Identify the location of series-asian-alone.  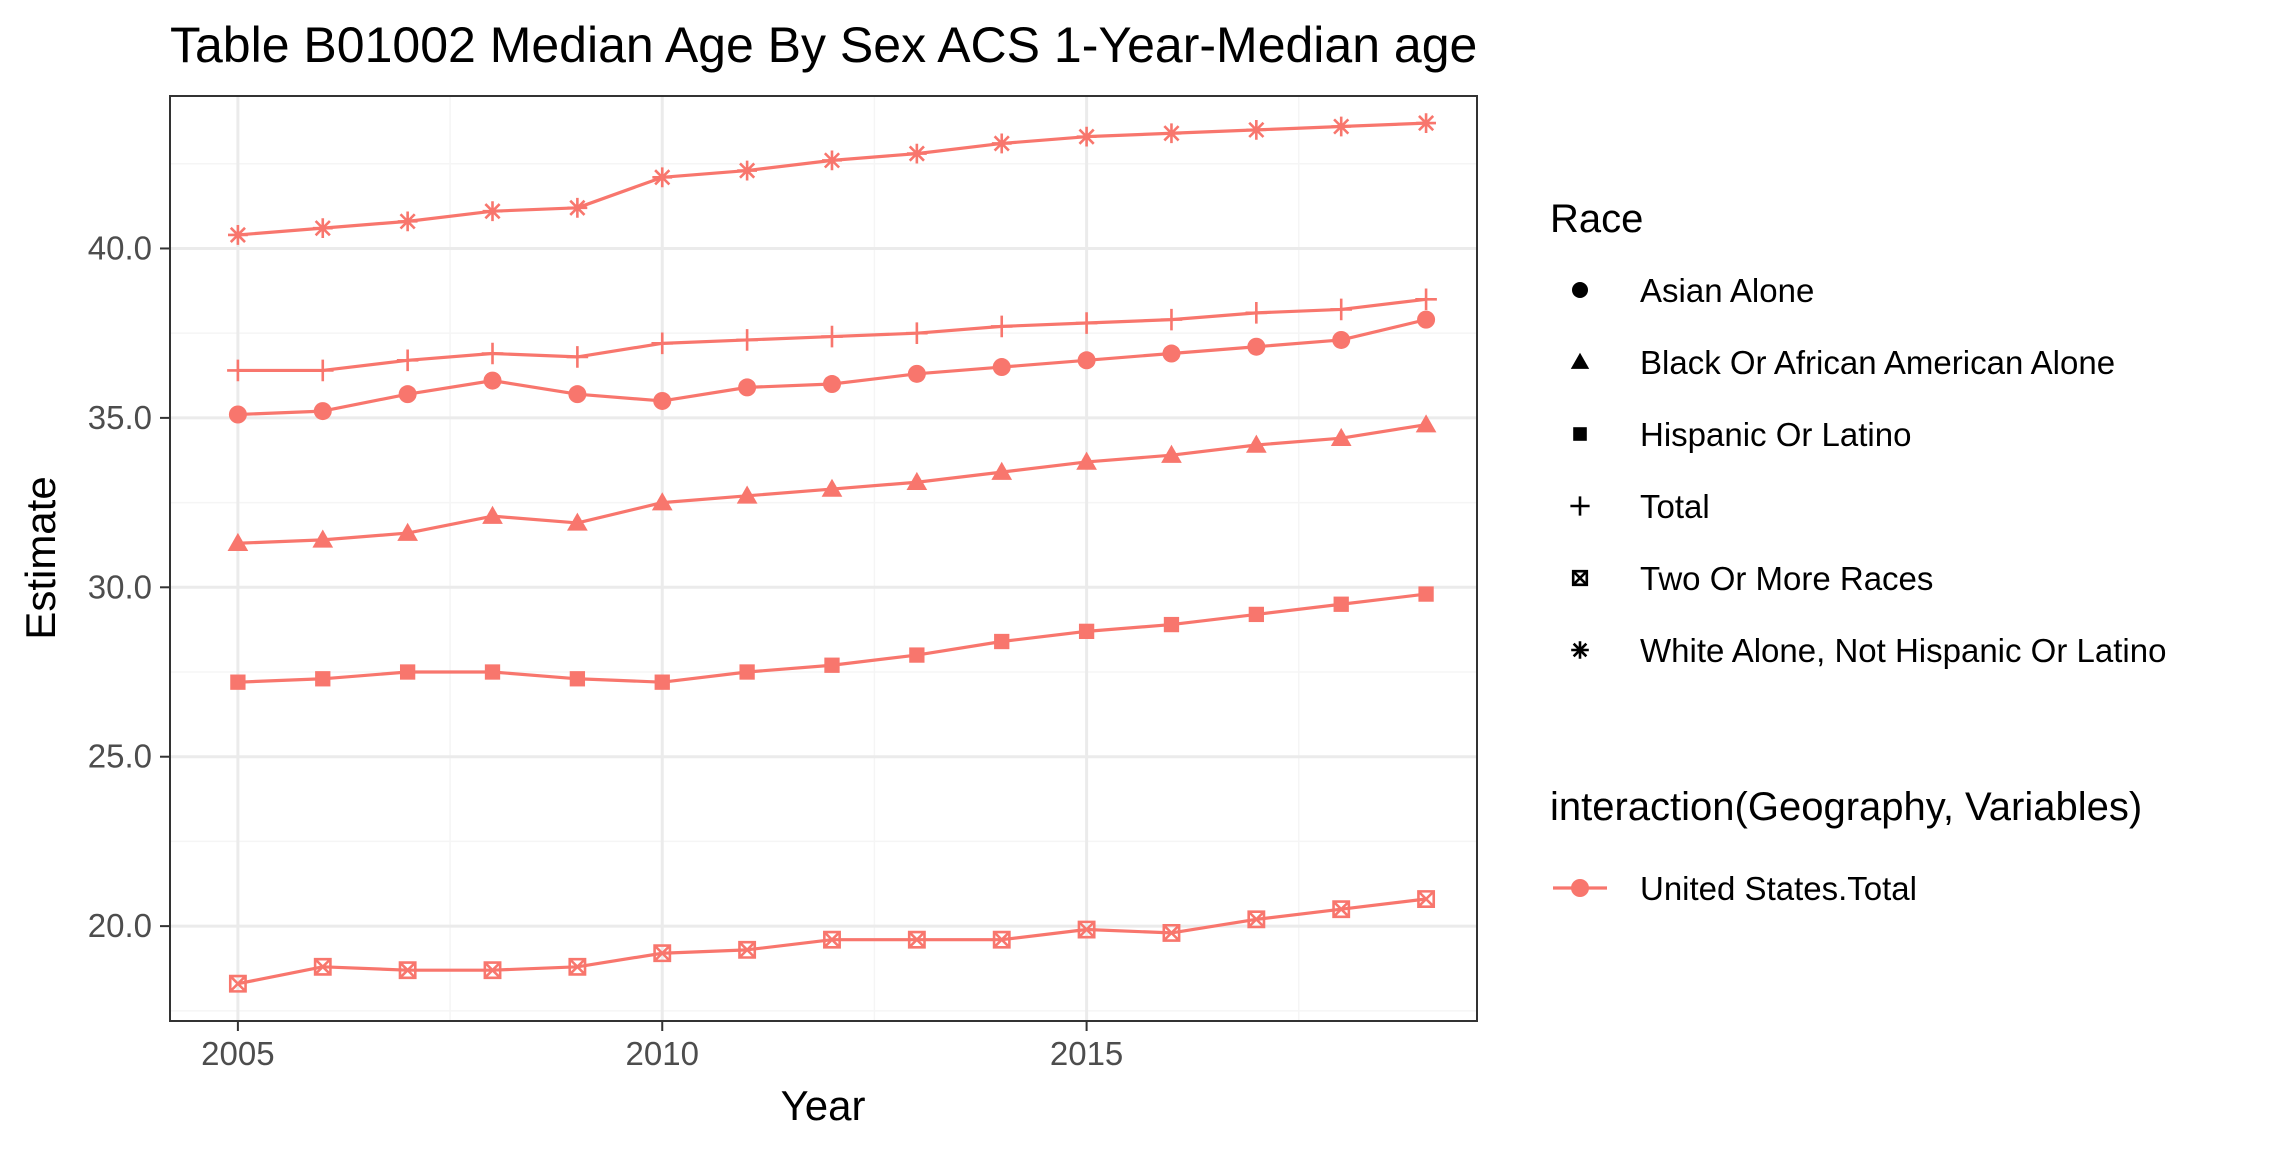
(832, 367).